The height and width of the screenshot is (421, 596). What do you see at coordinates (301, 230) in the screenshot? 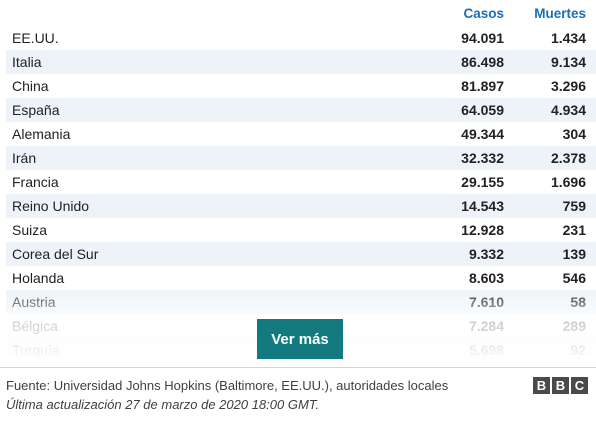
I see `table-row: Suiza 12.928 231` at bounding box center [301, 230].